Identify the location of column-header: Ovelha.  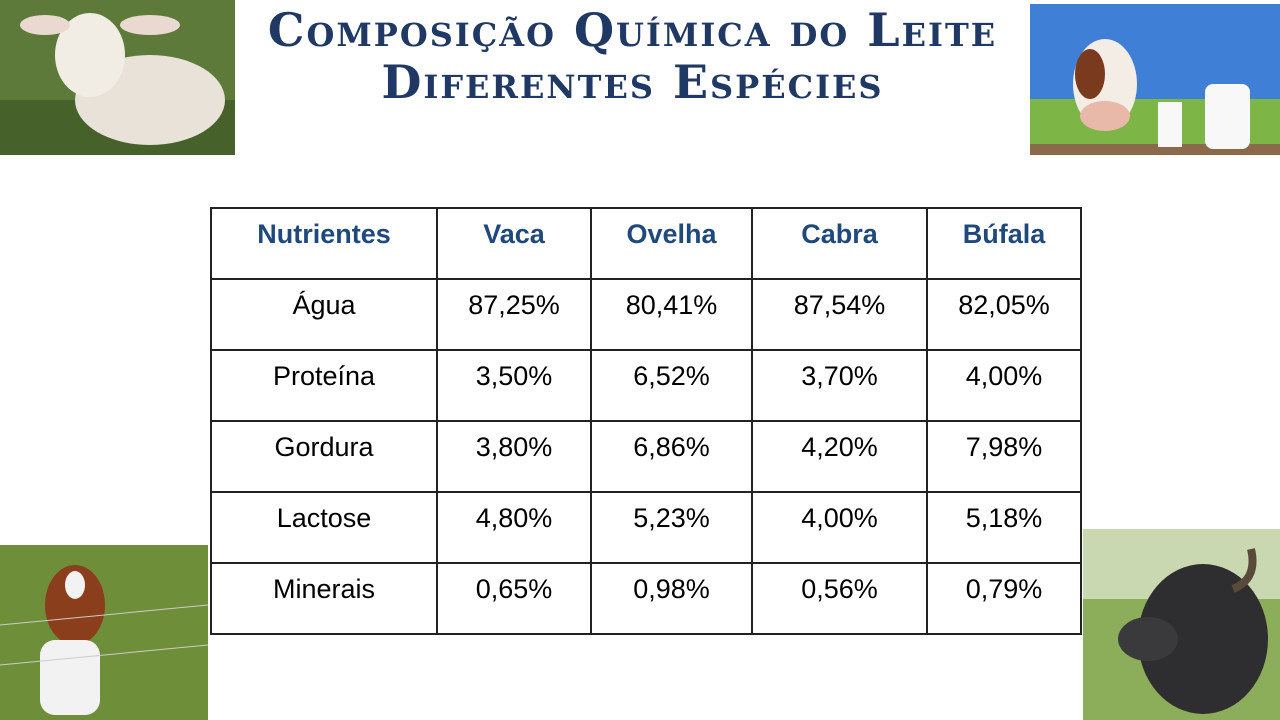
(671, 243).